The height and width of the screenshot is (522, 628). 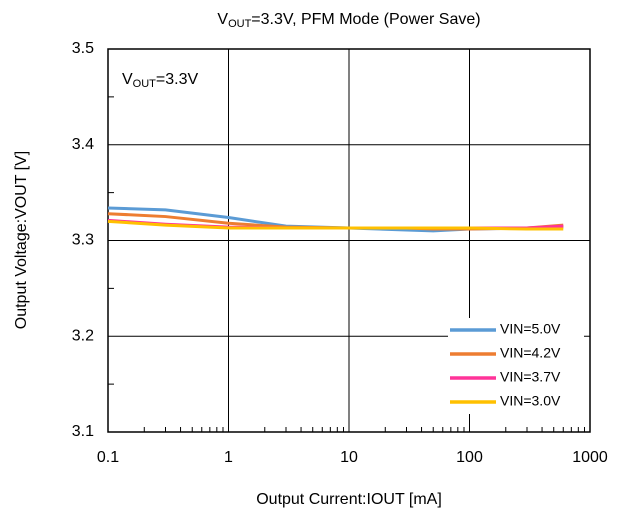 What do you see at coordinates (349, 457) in the screenshot?
I see `x-tick-label: 10` at bounding box center [349, 457].